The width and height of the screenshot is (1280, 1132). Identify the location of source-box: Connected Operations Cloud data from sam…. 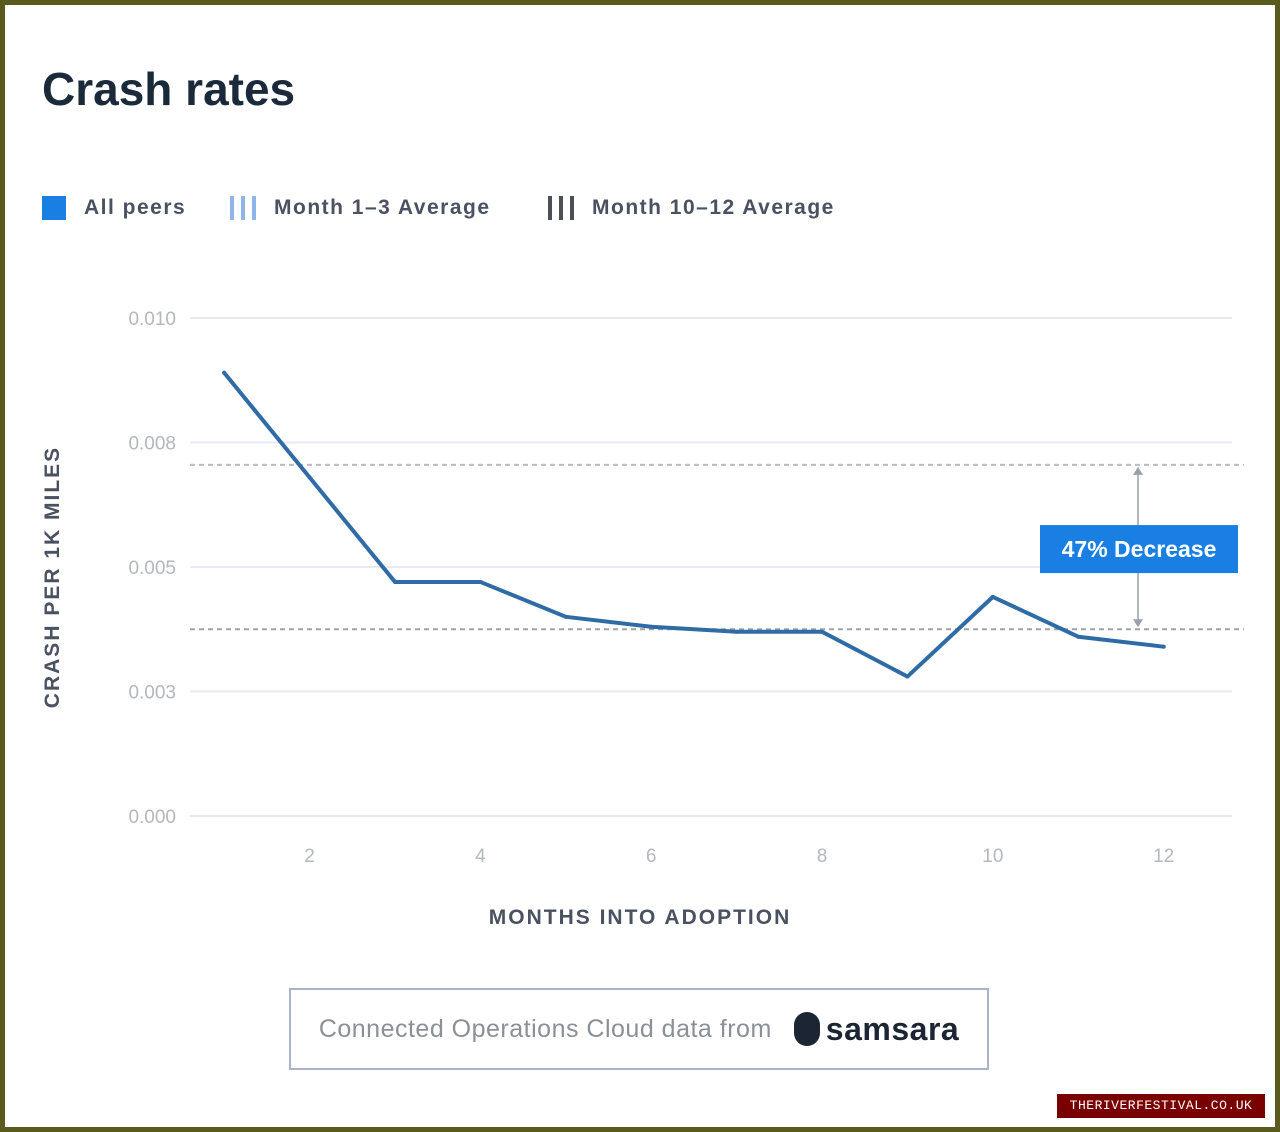
(639, 1029).